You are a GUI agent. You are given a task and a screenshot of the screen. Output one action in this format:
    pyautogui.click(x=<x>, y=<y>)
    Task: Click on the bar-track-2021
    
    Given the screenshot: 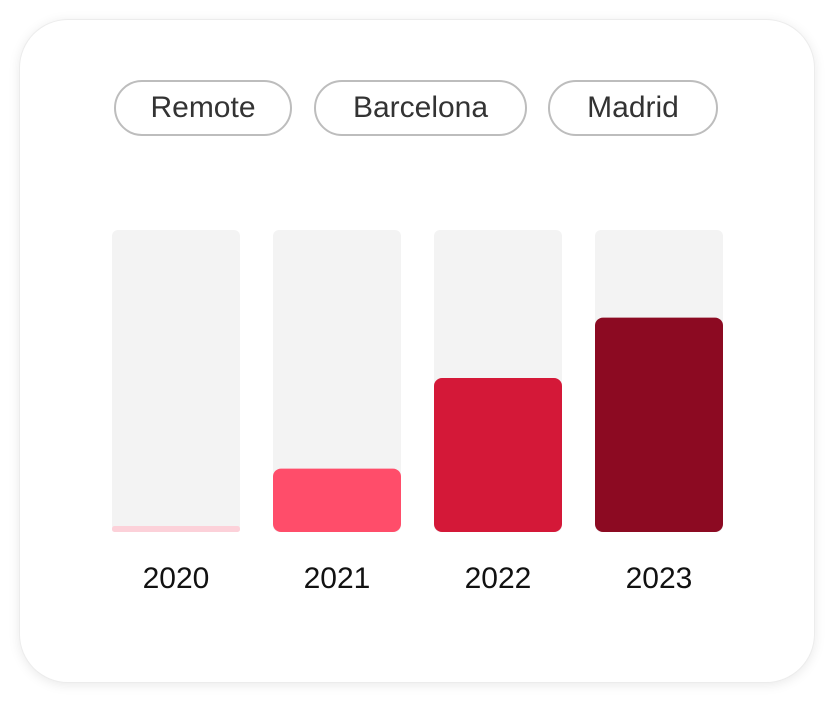 What is the action you would take?
    pyautogui.click(x=337, y=381)
    